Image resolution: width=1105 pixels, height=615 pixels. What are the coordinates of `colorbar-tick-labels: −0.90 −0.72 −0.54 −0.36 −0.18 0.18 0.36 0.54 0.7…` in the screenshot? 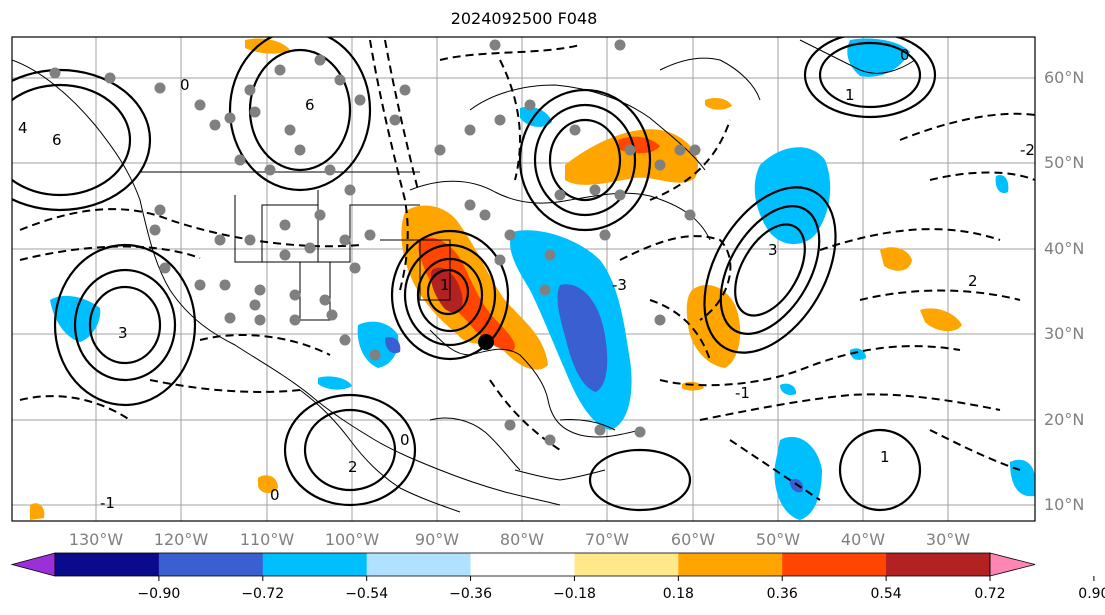 It's located at (621, 589).